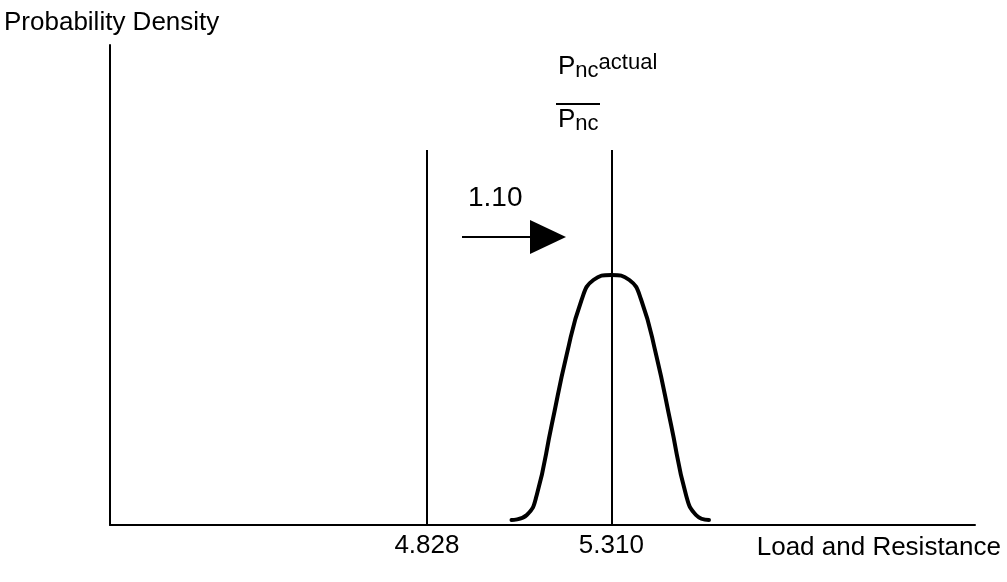 This screenshot has width=1007, height=582. What do you see at coordinates (611, 544) in the screenshot?
I see `x-tick-label: 5.310` at bounding box center [611, 544].